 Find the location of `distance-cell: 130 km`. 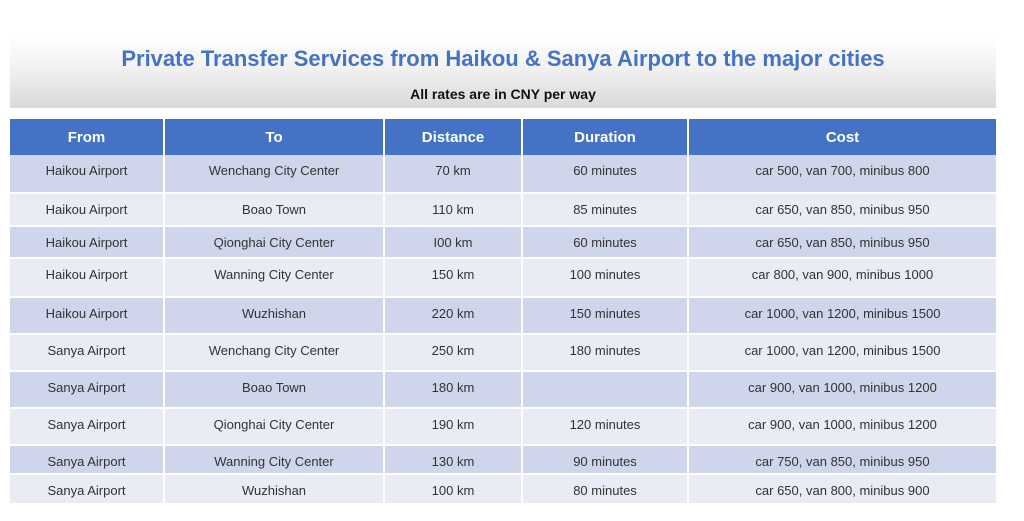

distance-cell: 130 km is located at coordinates (454, 460).